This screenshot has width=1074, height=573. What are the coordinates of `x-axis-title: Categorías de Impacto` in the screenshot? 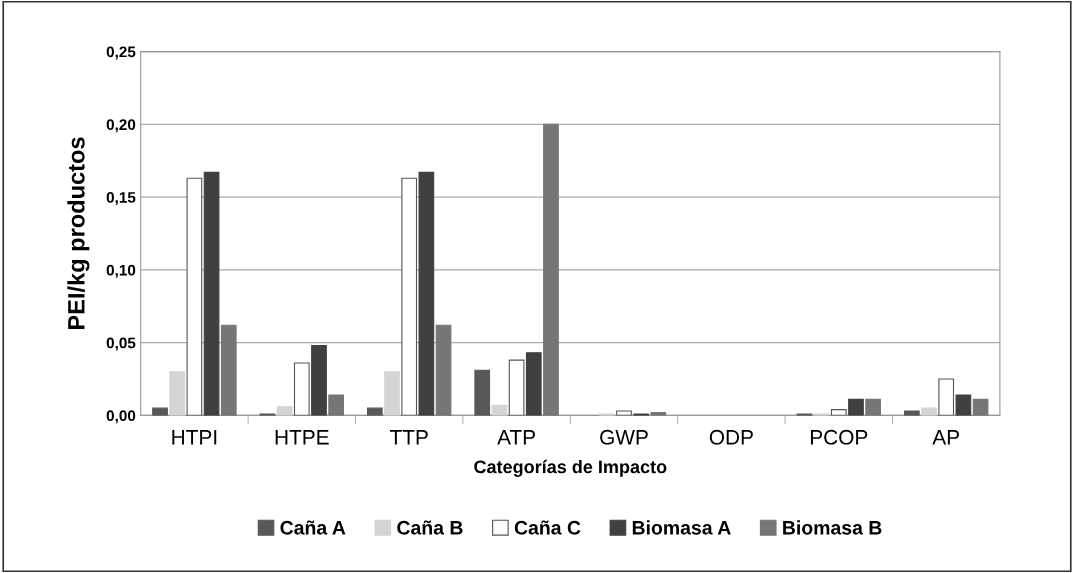 It's located at (570, 468).